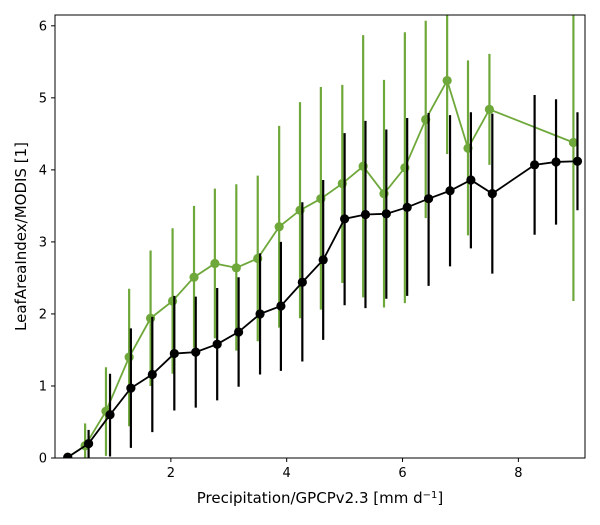 This screenshot has width=600, height=525. I want to click on x-axis-label: Precipitation/GPCPv2.3 [mm d−1], so click(320, 498).